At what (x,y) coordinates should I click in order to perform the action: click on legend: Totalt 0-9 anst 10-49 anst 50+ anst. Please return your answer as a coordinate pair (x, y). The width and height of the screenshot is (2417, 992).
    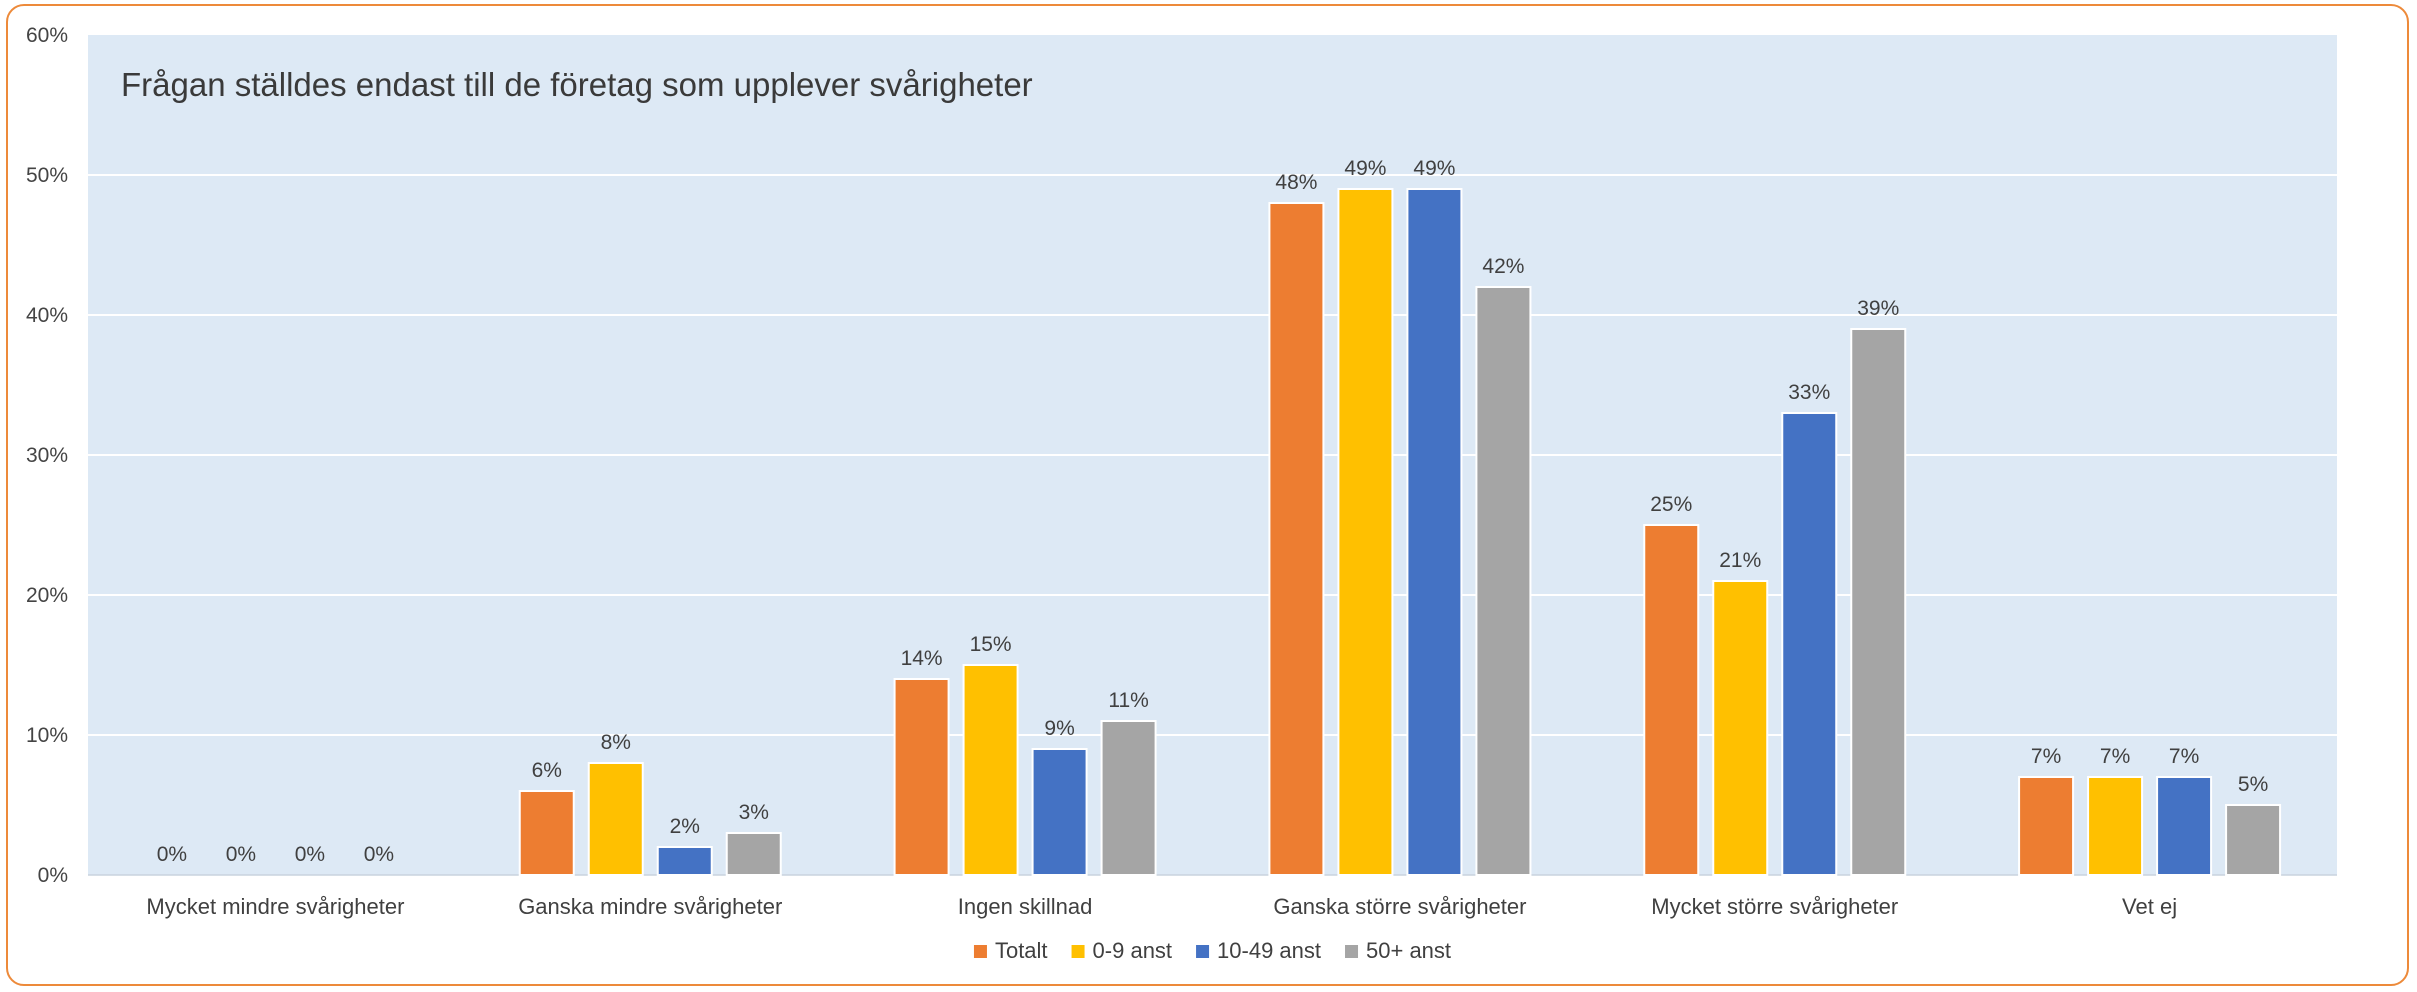
    Looking at the image, I should click on (1212, 950).